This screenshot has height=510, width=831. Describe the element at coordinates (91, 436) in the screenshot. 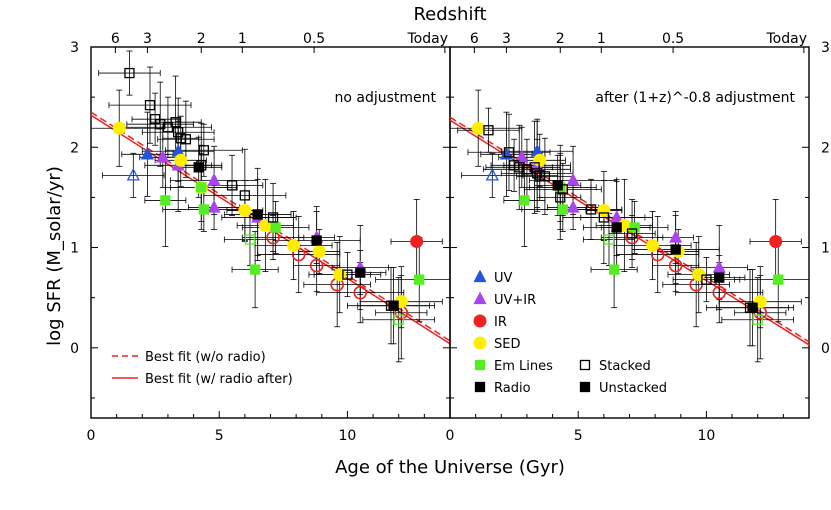

I see `x-tick-label: 0` at that location.